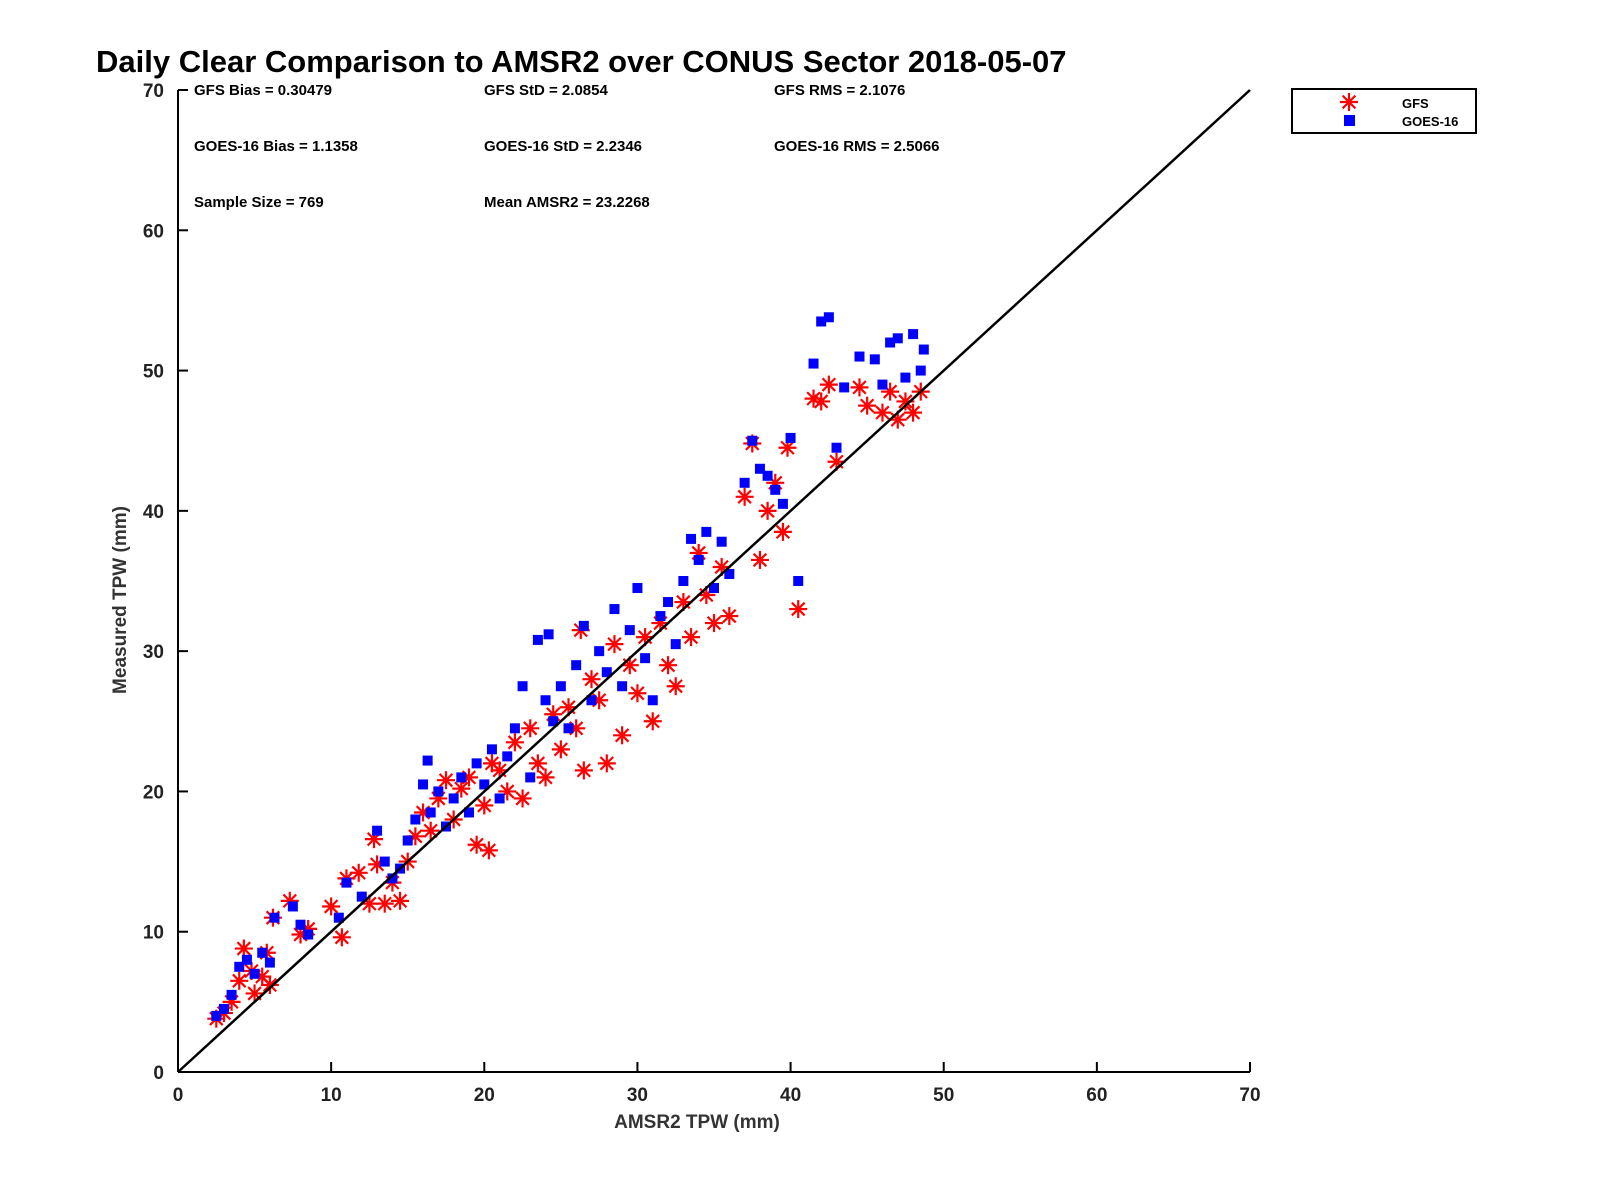  Describe the element at coordinates (563, 146) in the screenshot. I see `stat-goes-std: GOES-16 StD = 2.2346` at that location.